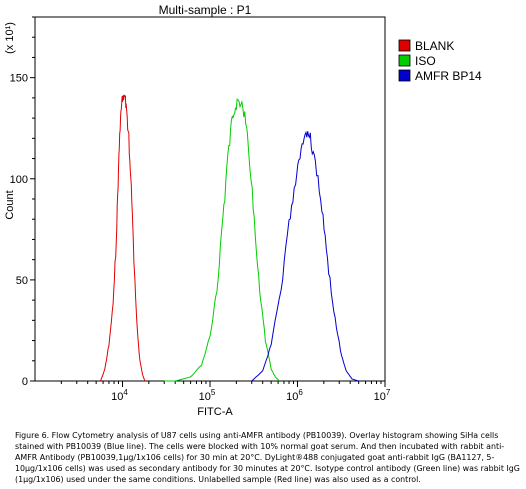 This screenshot has width=526, height=489. What do you see at coordinates (382, 395) in the screenshot?
I see `x-tick-label: 10⁷` at bounding box center [382, 395].